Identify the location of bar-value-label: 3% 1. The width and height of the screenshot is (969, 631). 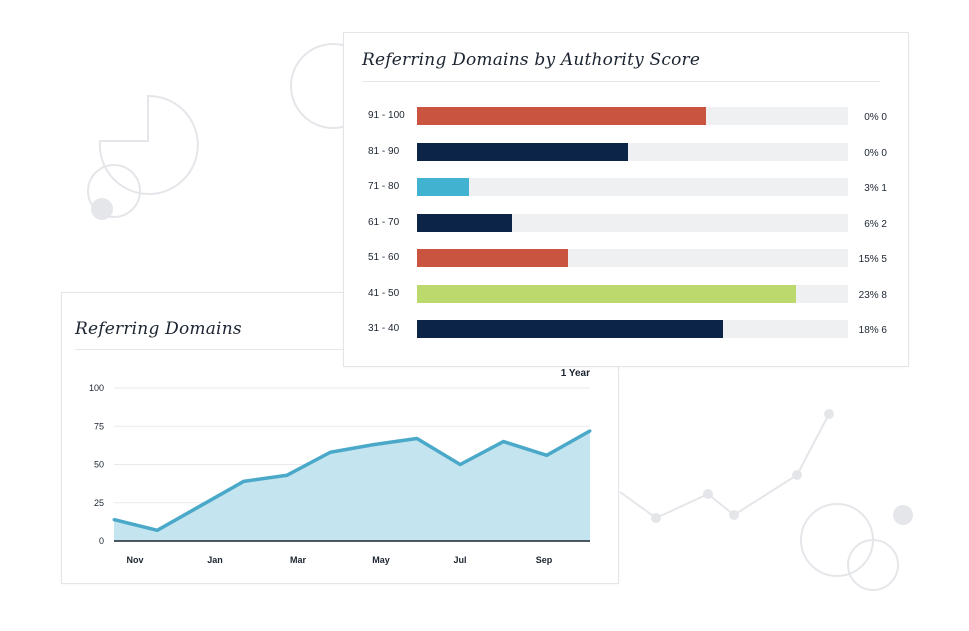
(875, 188).